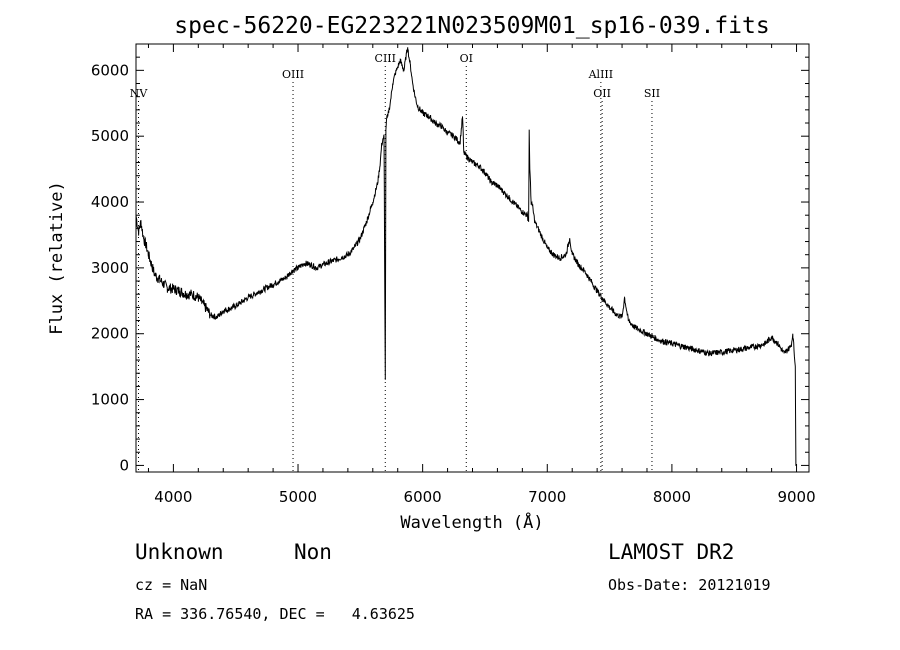 This screenshot has width=900, height=650. What do you see at coordinates (796, 497) in the screenshot?
I see `x-tick-label: 9000` at bounding box center [796, 497].